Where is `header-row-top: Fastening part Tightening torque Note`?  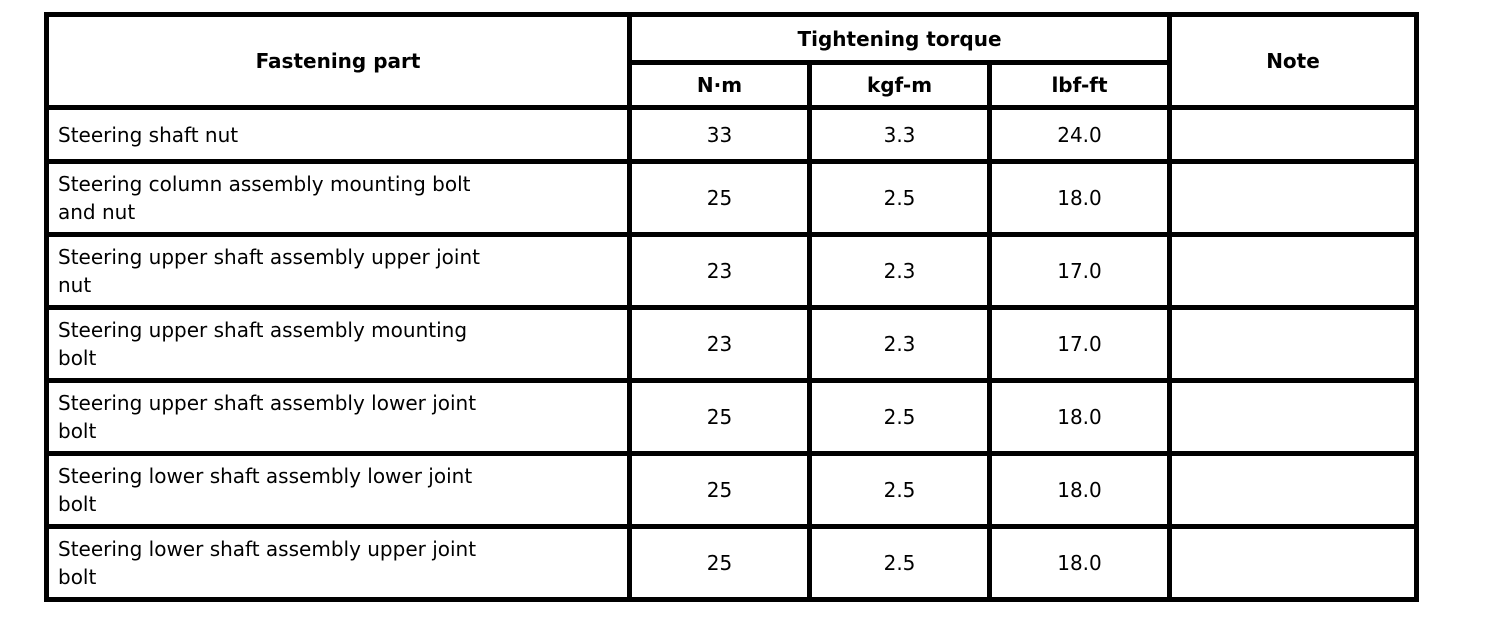 header-row-top: Fastening part Tightening torque Note is located at coordinates (731, 61).